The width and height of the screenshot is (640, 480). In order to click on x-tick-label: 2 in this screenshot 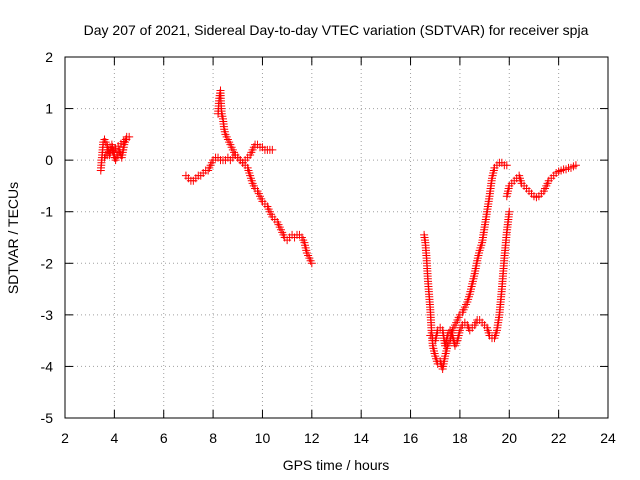, I will do `click(65, 438)`.